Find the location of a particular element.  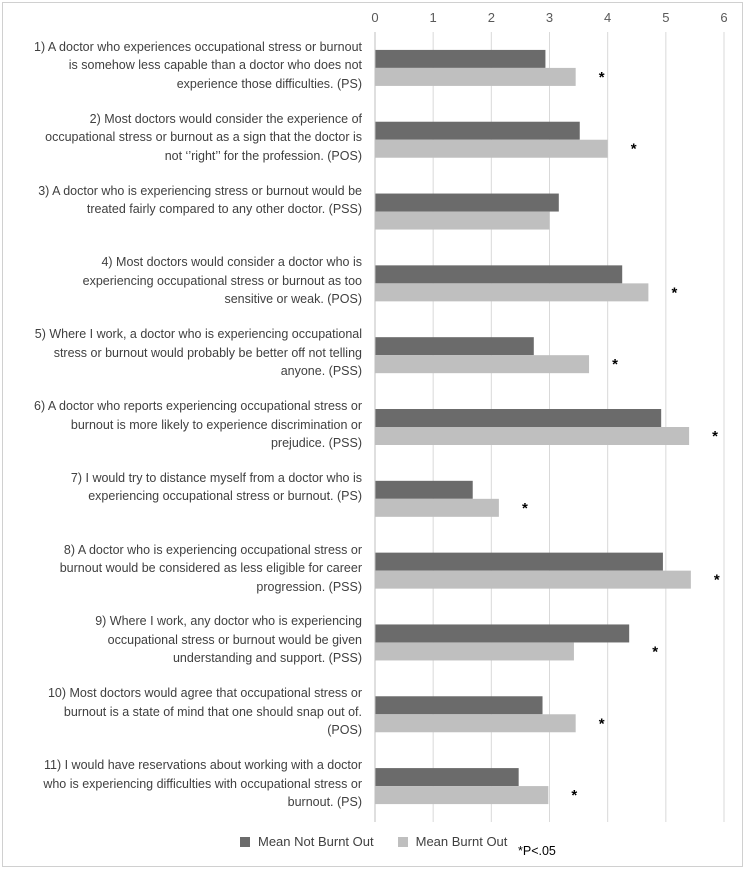

x-tick-label: 5 is located at coordinates (665, 17).